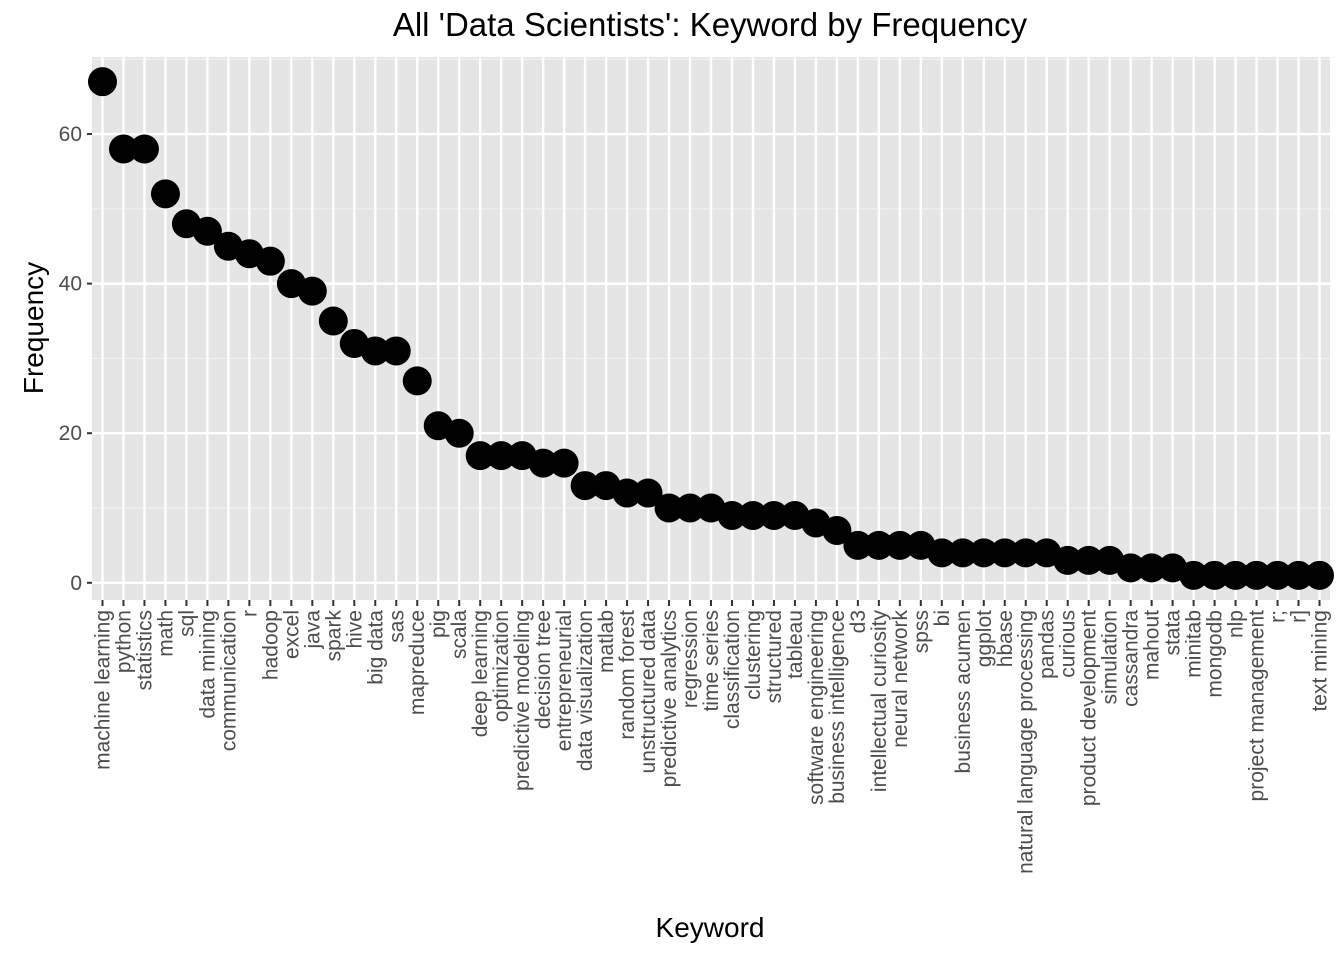  I want to click on x-tick-label: regression, so click(690, 659).